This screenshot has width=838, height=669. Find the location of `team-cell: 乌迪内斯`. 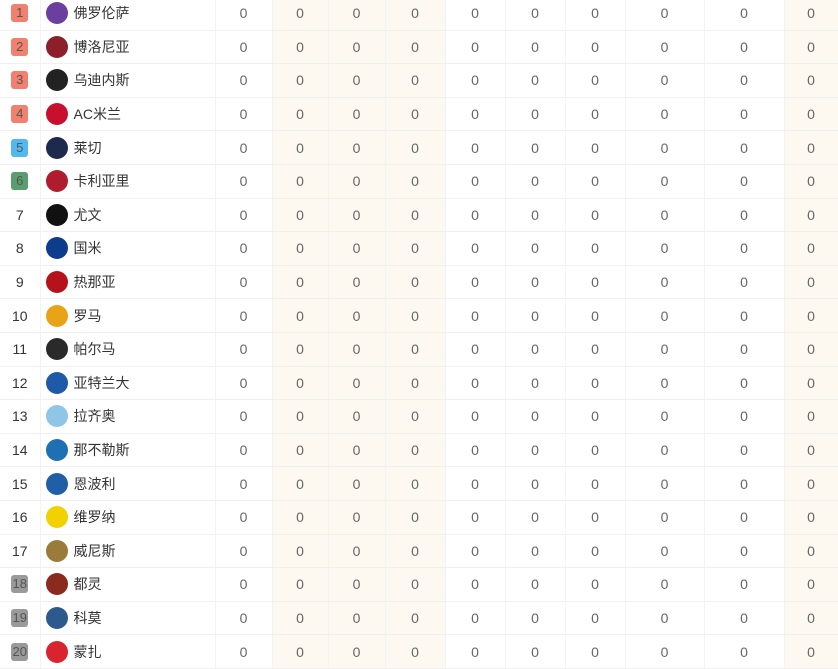

team-cell: 乌迪内斯 is located at coordinates (128, 80).